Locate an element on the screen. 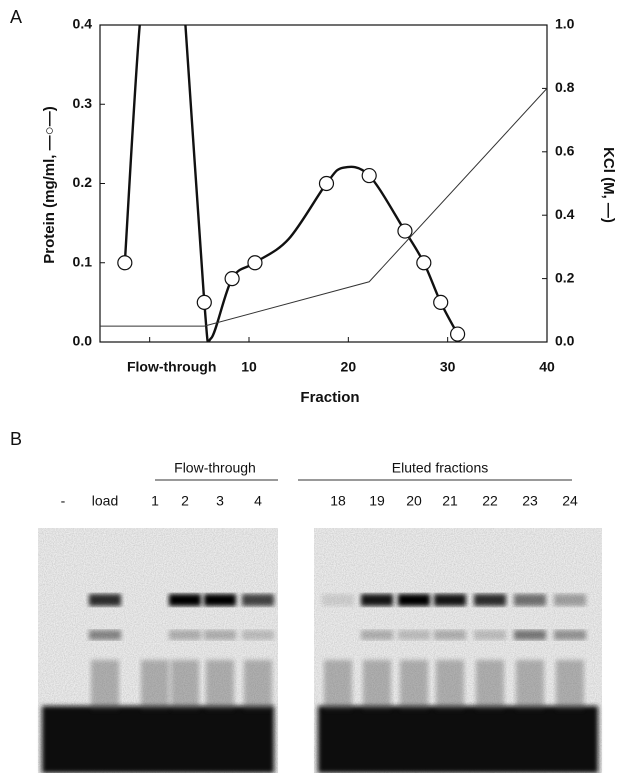 The image size is (620, 773). x-tick-label: 30 is located at coordinates (448, 367).